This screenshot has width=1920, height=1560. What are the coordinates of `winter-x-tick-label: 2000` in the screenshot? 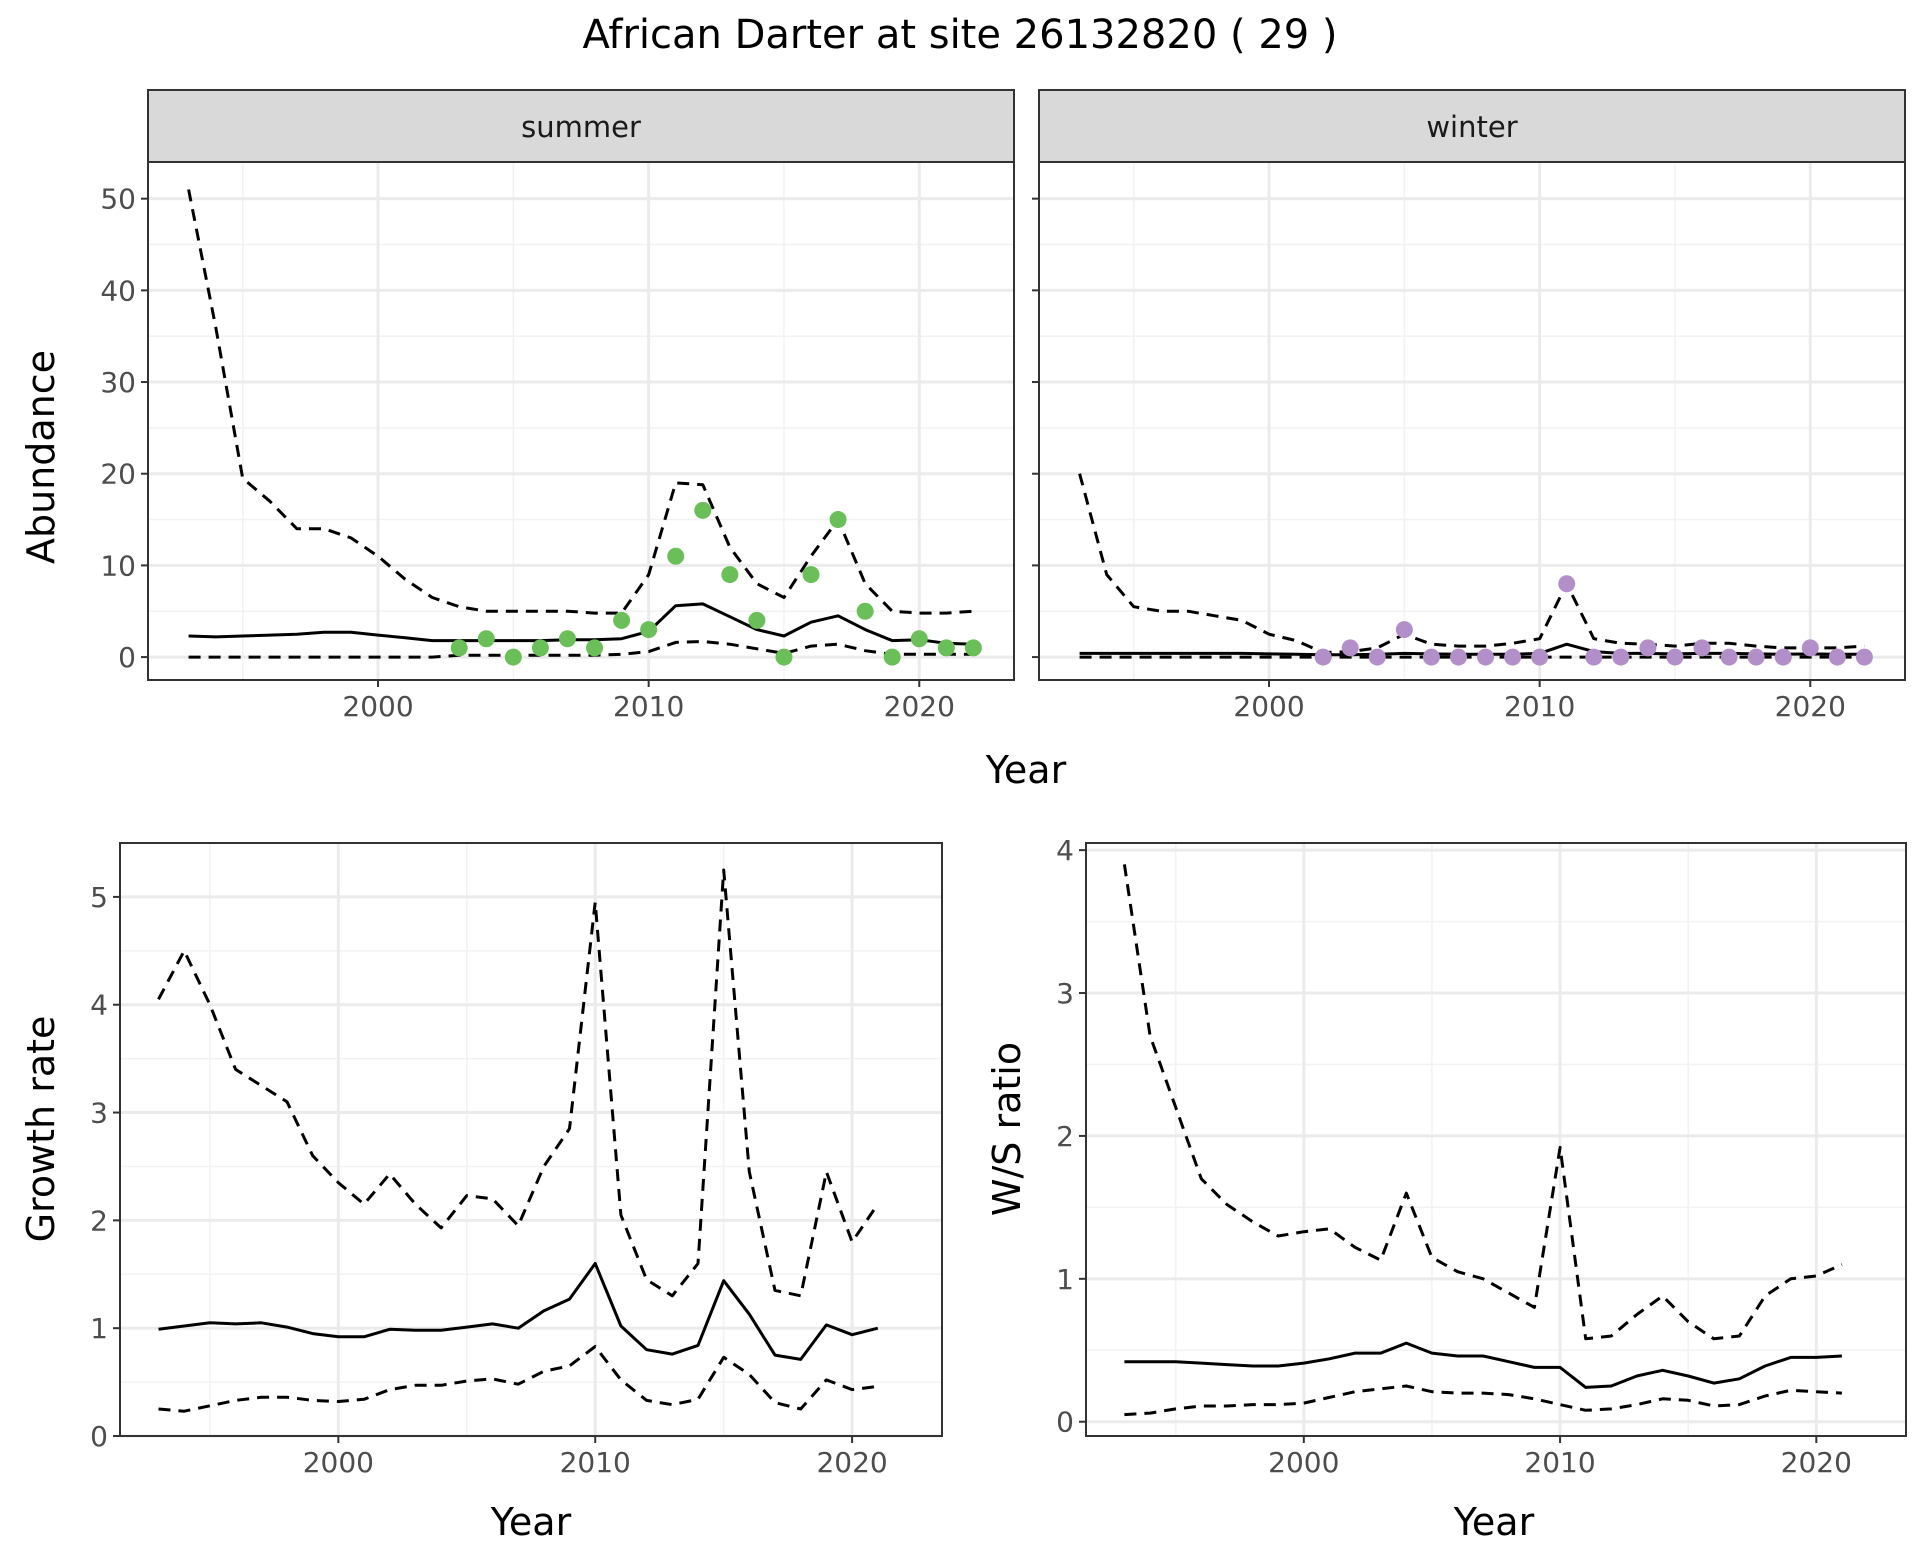 It's located at (1268, 706).